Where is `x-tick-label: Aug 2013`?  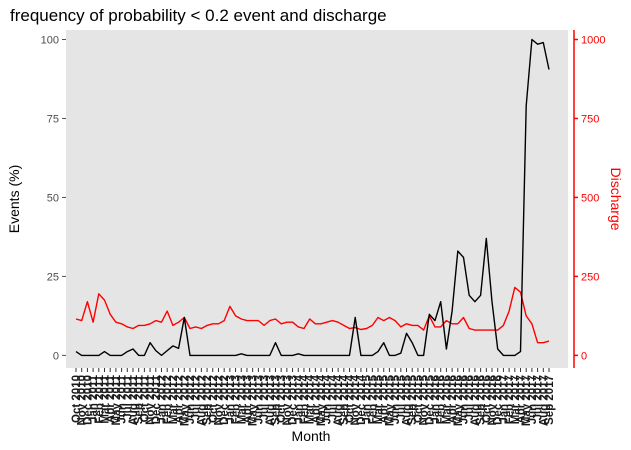
x-tick-label: Aug 2013 is located at coordinates (271, 400).